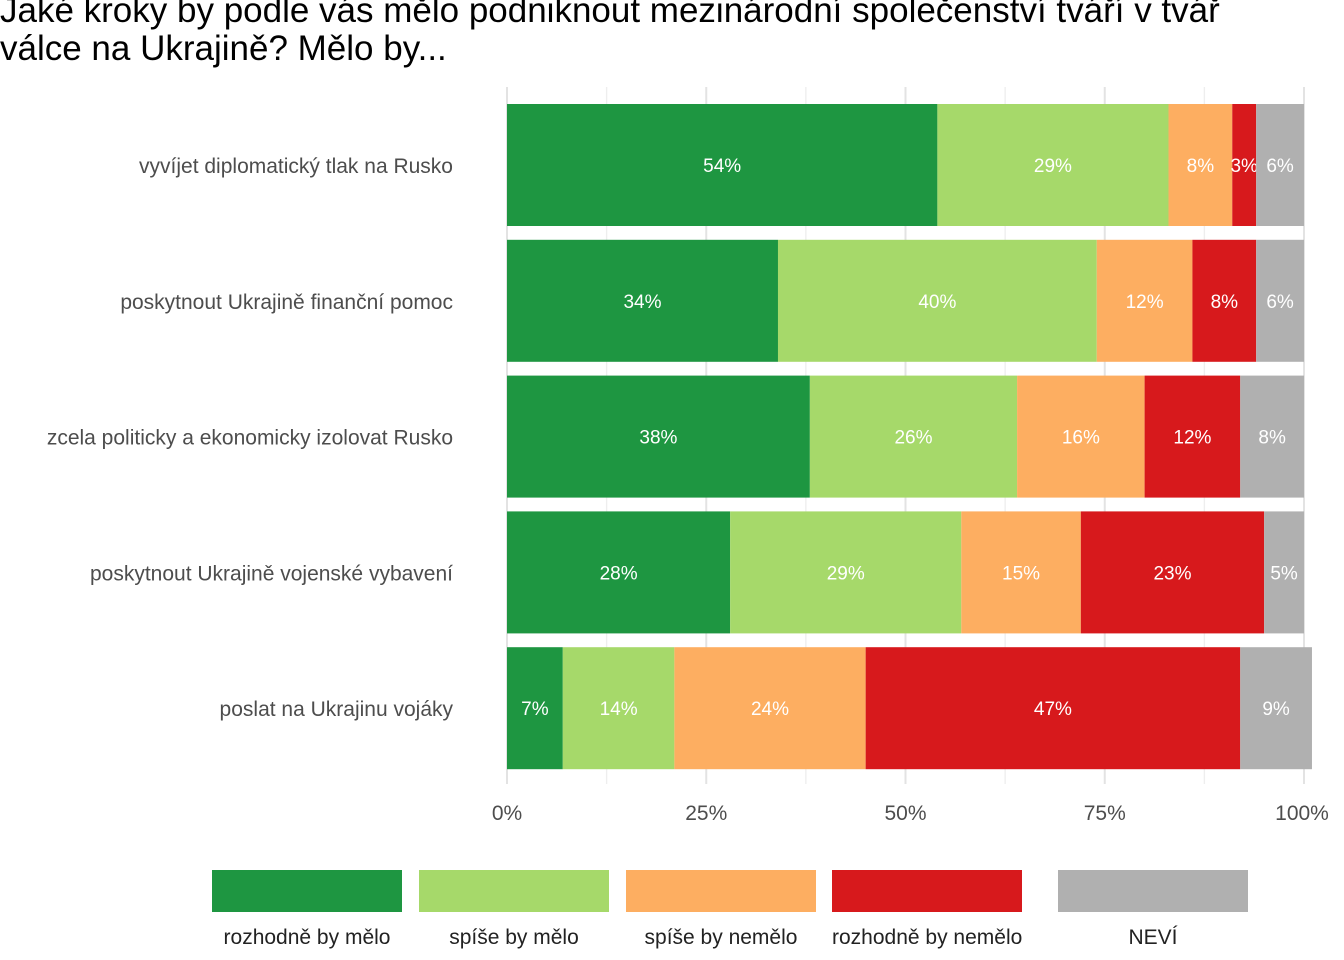 The width and height of the screenshot is (1344, 960). I want to click on data-label: 14%, so click(619, 709).